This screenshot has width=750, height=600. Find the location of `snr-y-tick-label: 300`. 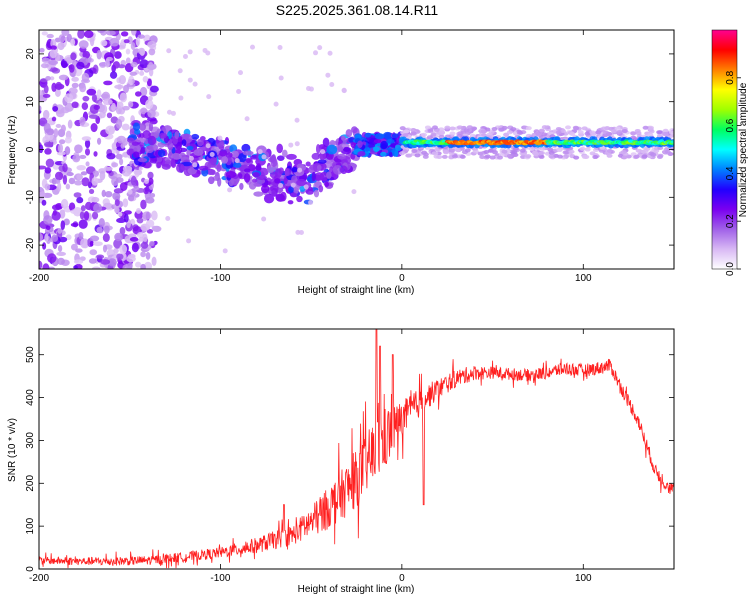

snr-y-tick-label: 300 is located at coordinates (30, 440).